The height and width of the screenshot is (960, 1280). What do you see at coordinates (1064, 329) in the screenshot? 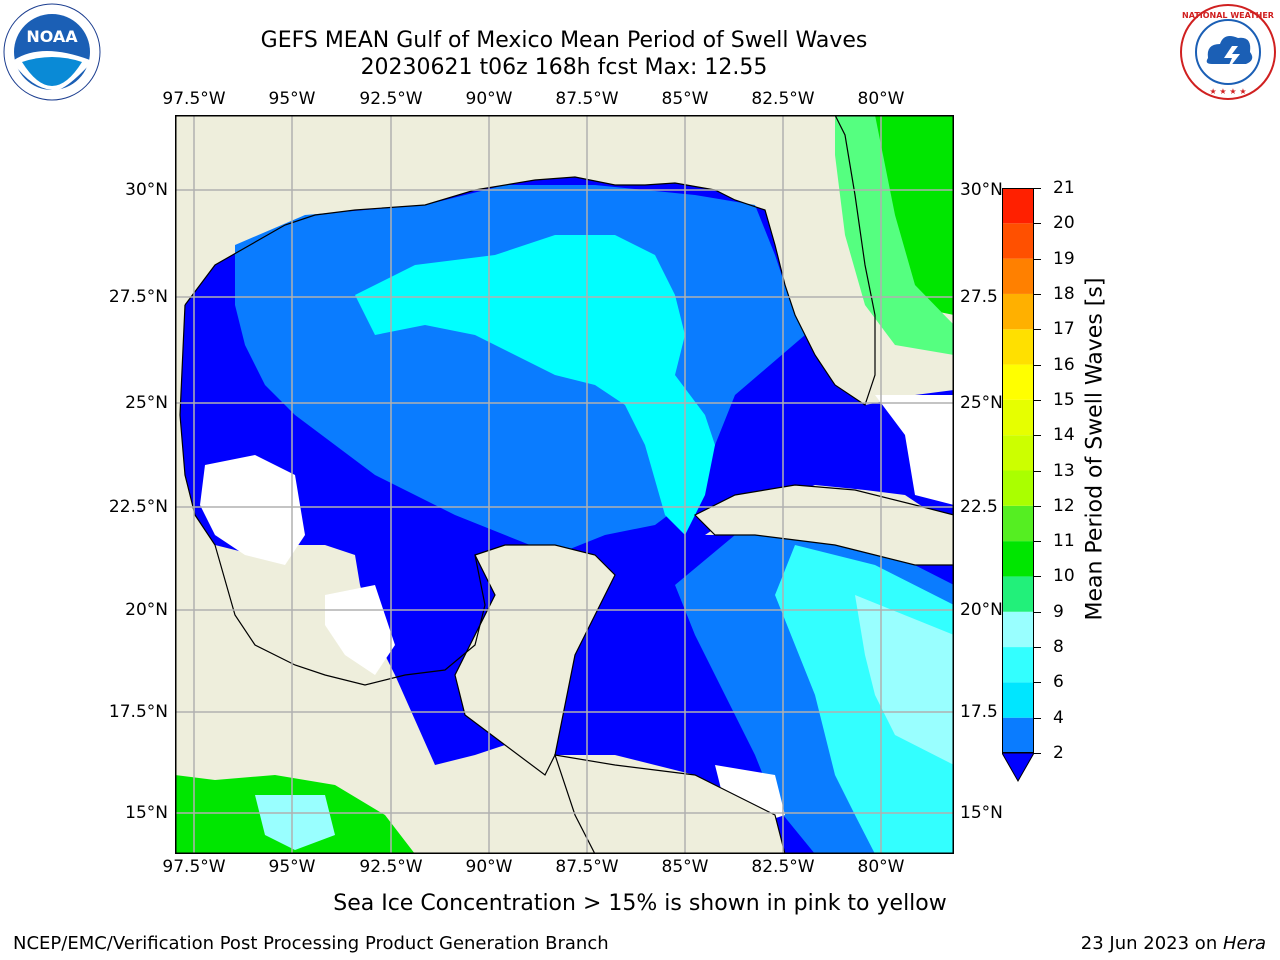
I see `colorbar-label: 17` at bounding box center [1064, 329].